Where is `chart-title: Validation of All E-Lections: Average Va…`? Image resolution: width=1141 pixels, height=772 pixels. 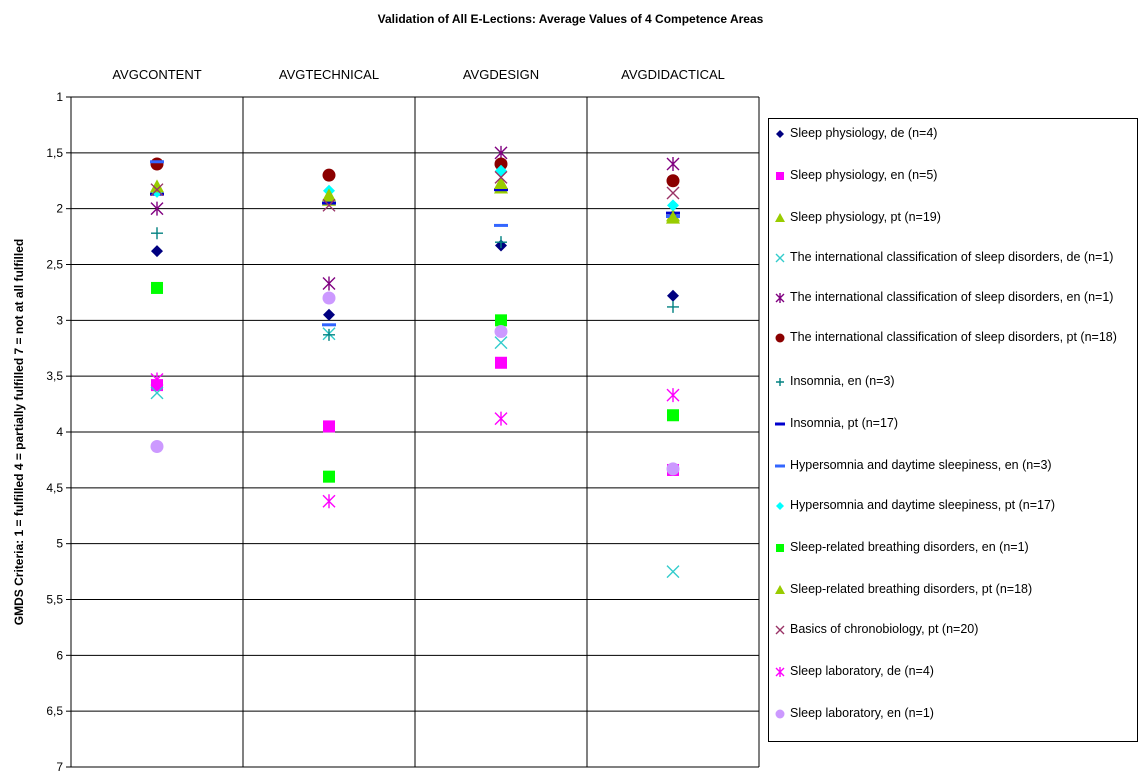 chart-title: Validation of All E-Lections: Average Va… is located at coordinates (570, 19).